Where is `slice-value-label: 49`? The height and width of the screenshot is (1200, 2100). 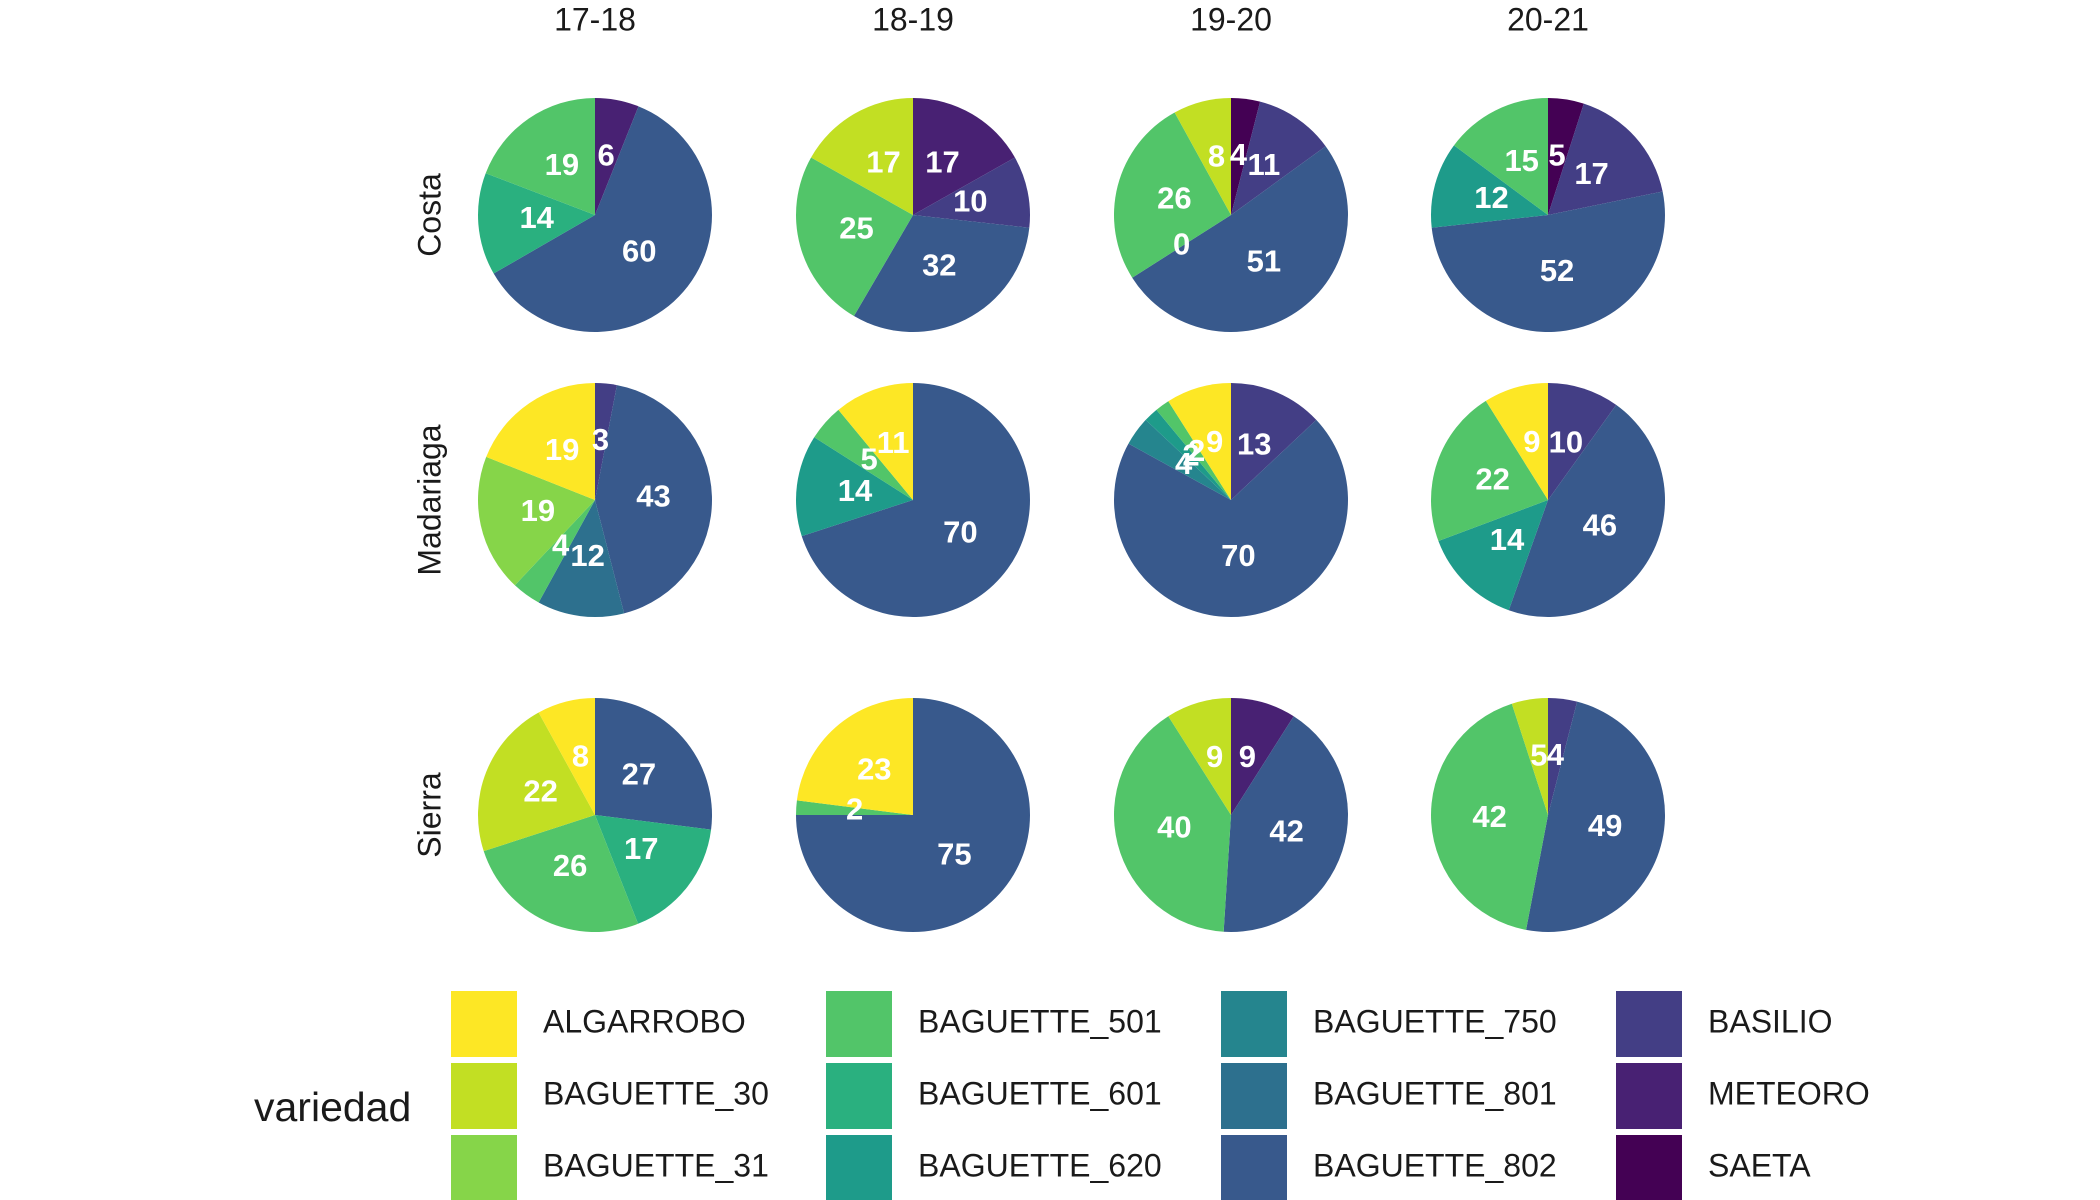 slice-value-label: 49 is located at coordinates (1605, 825).